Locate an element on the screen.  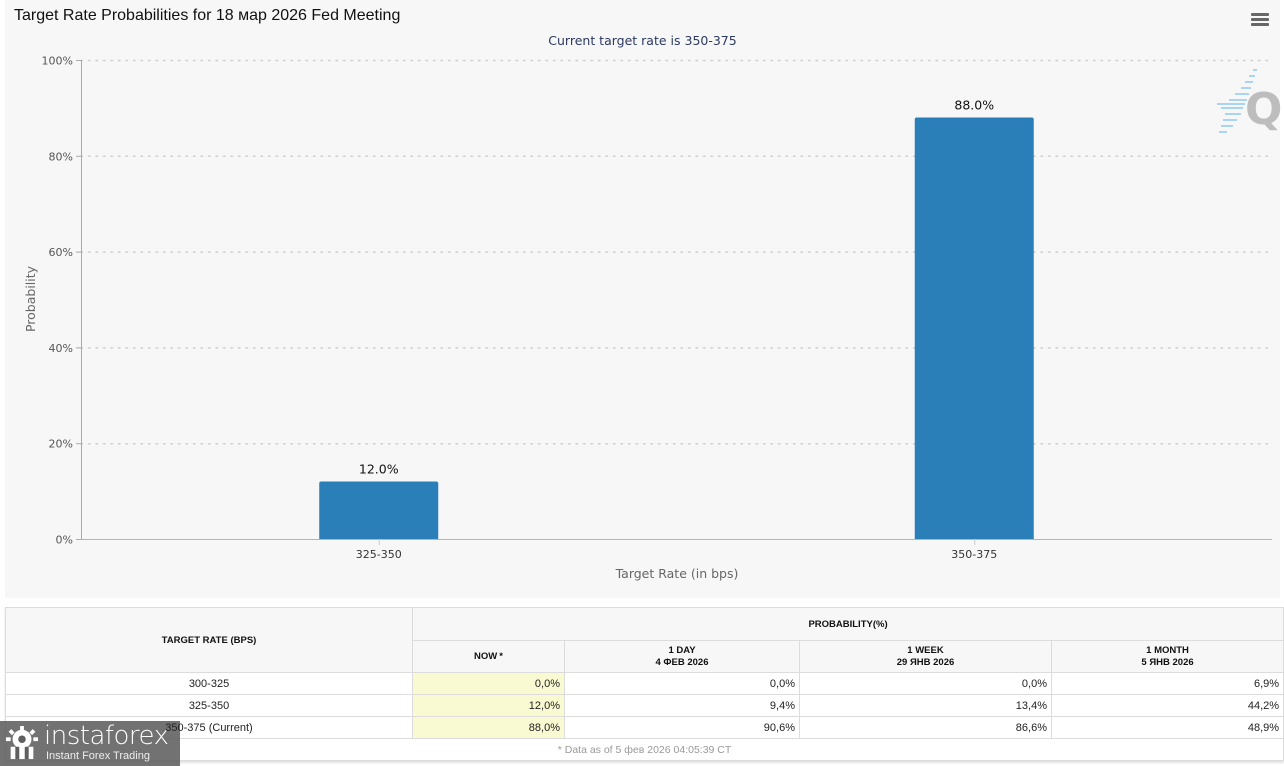
table-row: 300-325 0,0% 0,0% 0,0% 6,9% is located at coordinates (644, 683).